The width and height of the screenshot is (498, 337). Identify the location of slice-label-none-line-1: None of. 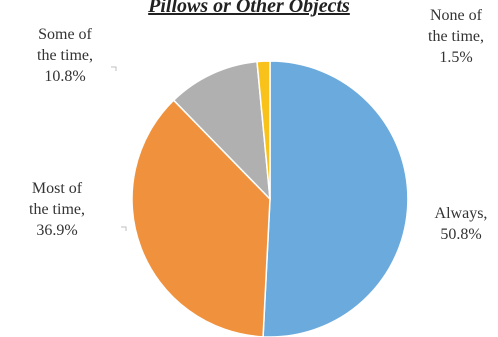
(456, 15).